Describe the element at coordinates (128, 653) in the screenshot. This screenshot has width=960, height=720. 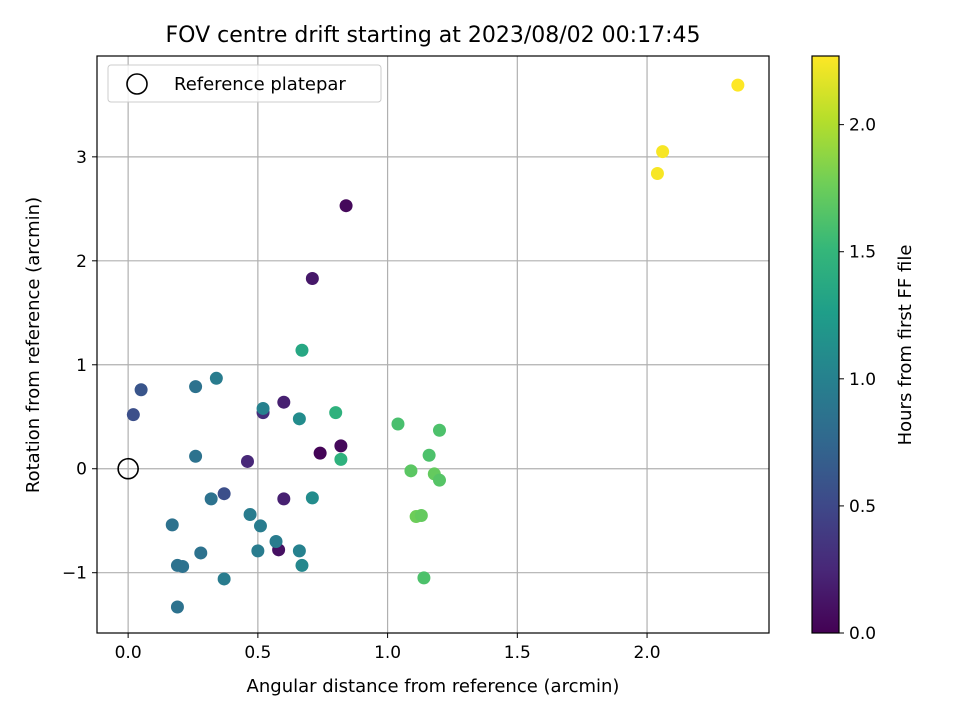
I see `x-tick-label-0: 0.0` at that location.